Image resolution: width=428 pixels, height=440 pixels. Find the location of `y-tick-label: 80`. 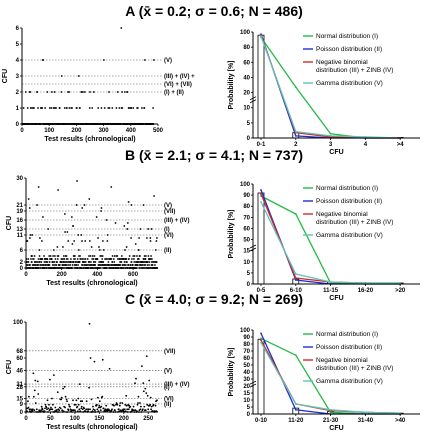

y-tick-label: 80 is located at coordinates (246, 207).